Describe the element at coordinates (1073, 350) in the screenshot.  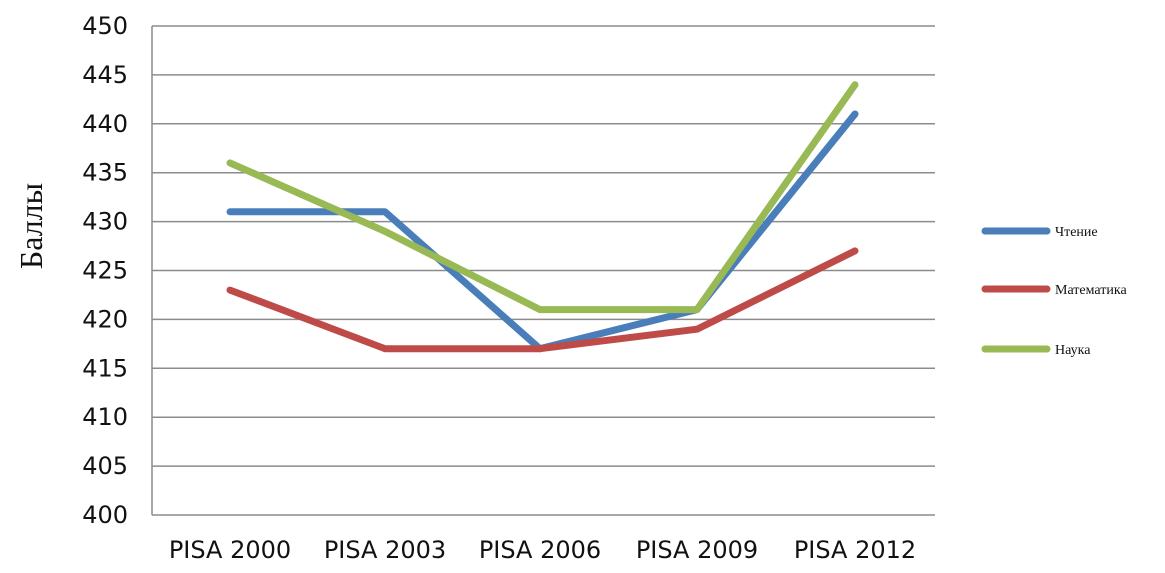
I see `legend-label: Наука` at that location.